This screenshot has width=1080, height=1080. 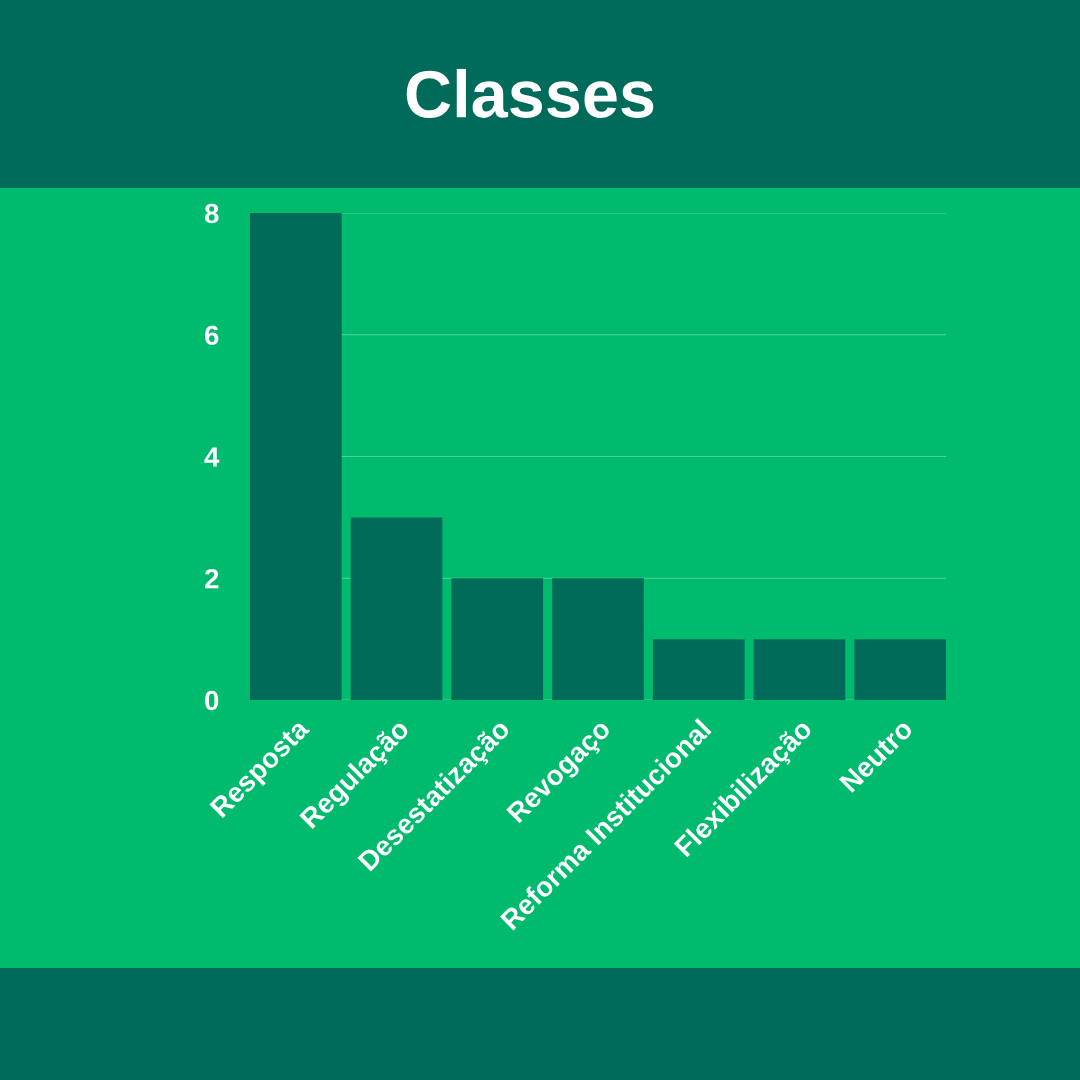 I want to click on y-tick-label: 6, so click(x=212, y=335).